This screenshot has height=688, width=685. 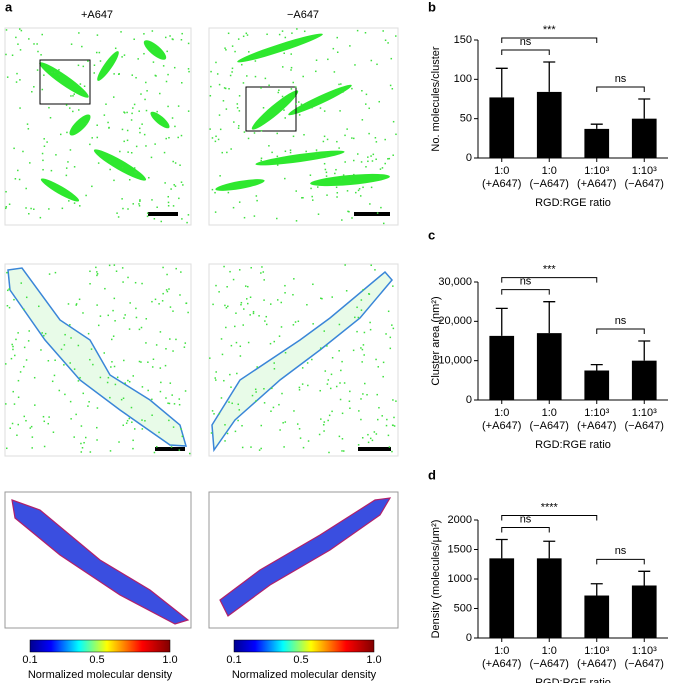 What do you see at coordinates (573, 203) in the screenshot?
I see `x-axis-label: RGD:RGE ratio` at bounding box center [573, 203].